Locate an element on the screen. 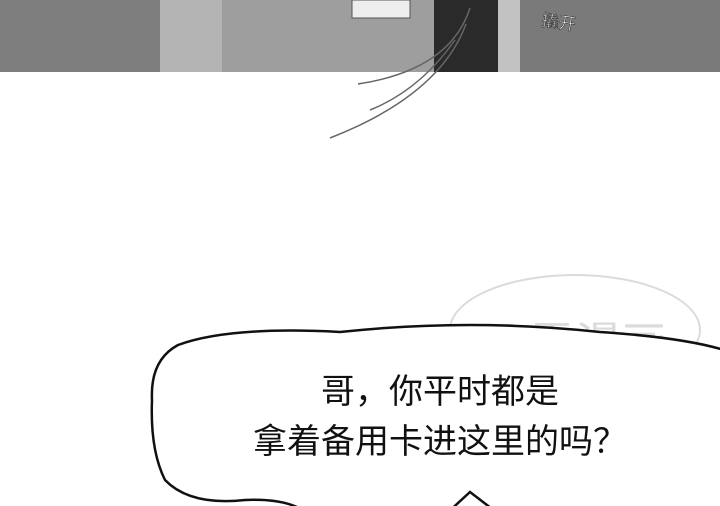 The width and height of the screenshot is (720, 506). top-panel: 撬开 is located at coordinates (360, 36).